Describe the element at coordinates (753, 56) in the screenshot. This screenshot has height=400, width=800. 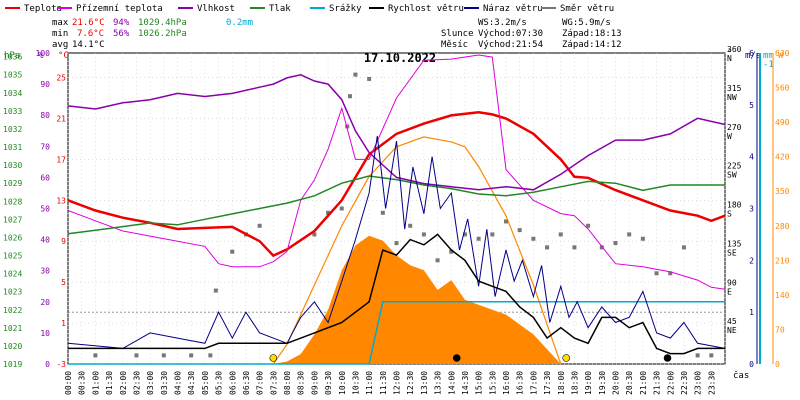
I see `axis-unit-ms: m/s` at that location.